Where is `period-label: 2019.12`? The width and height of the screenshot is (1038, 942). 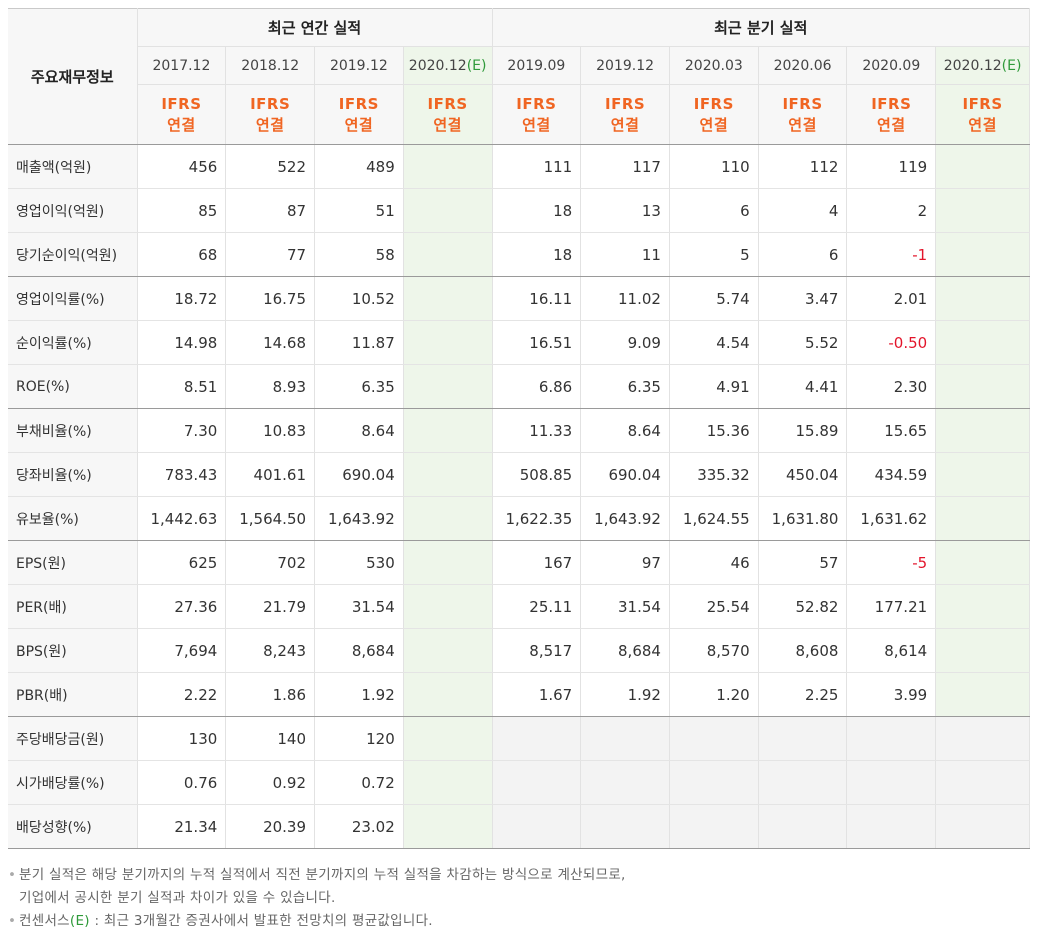
period-label: 2019.12 is located at coordinates (625, 65).